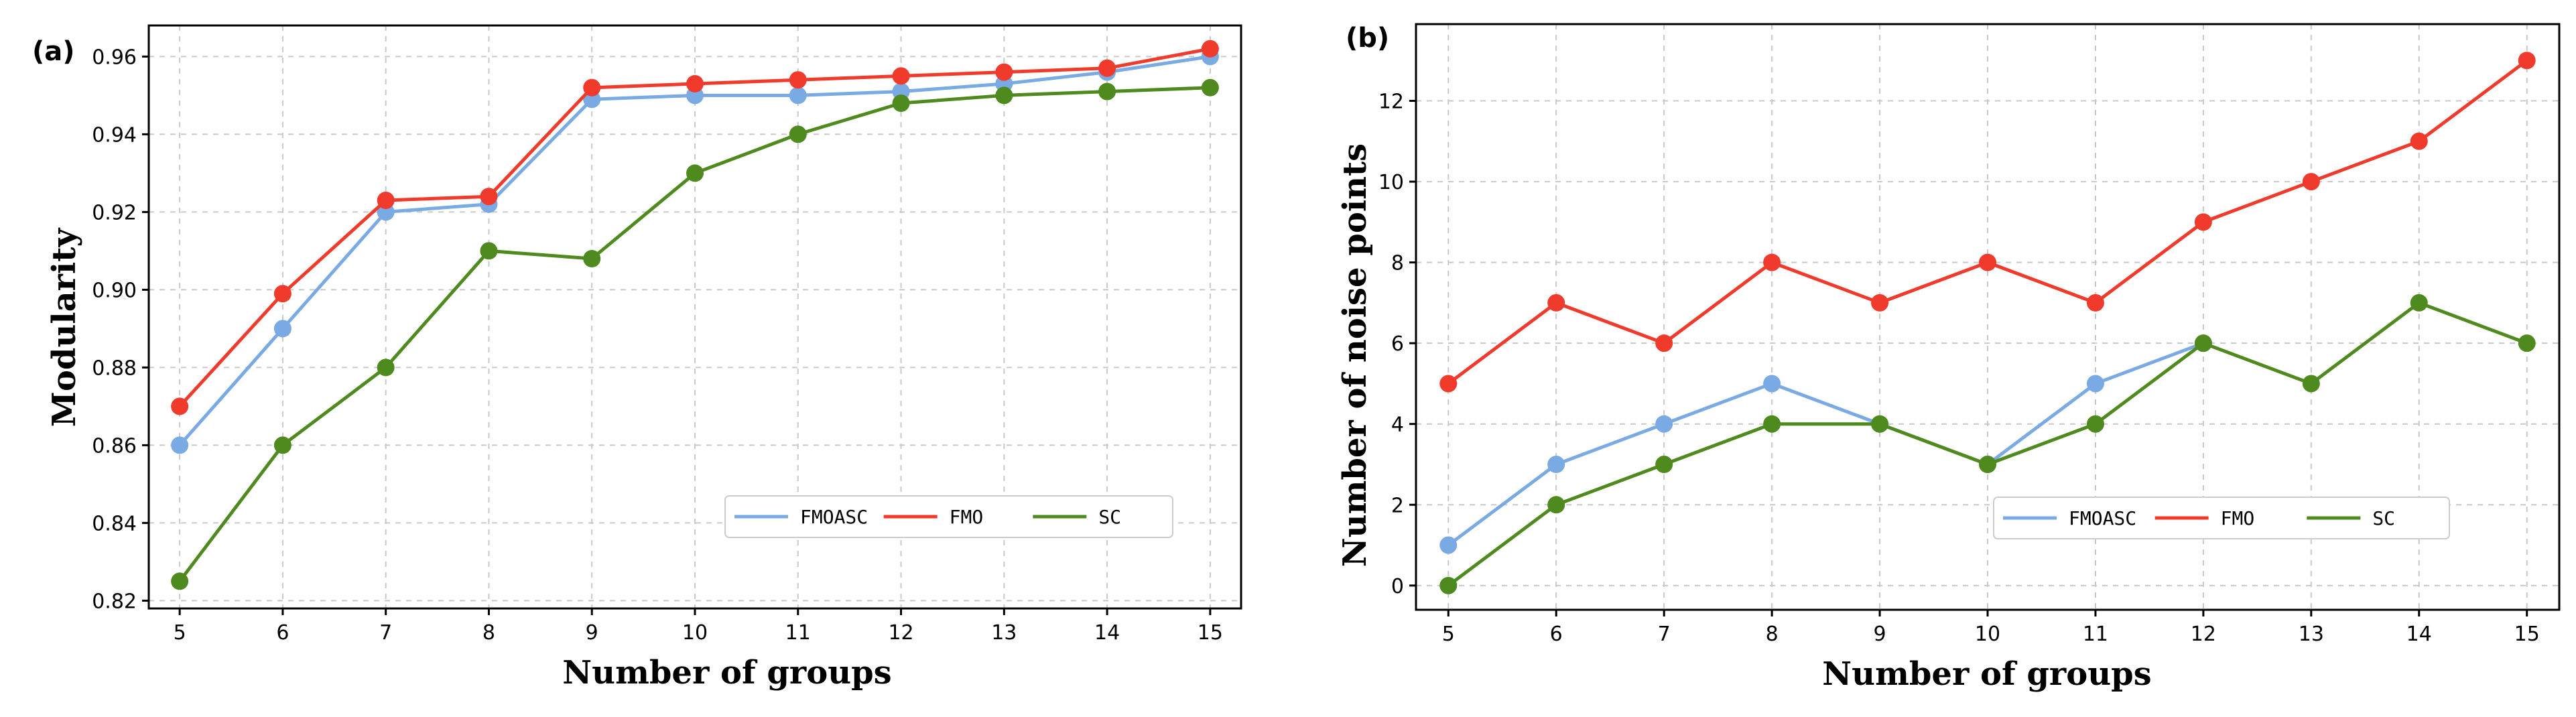 This screenshot has width=2576, height=717. Describe the element at coordinates (114, 446) in the screenshot. I see `y-tick-label-a-0-86: 0.86` at that location.